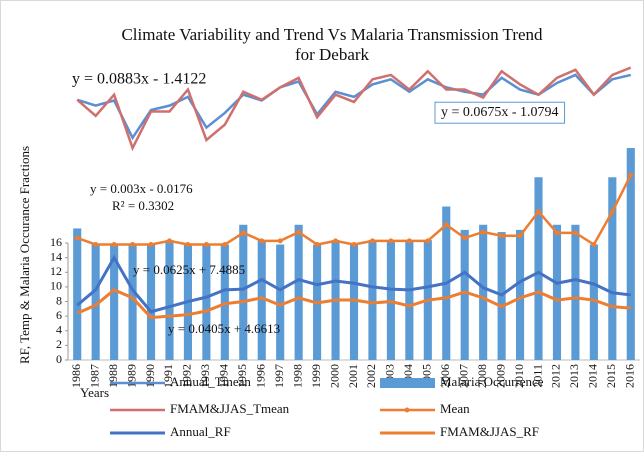  What do you see at coordinates (113, 376) in the screenshot?
I see `x-tick-label: 1988` at bounding box center [113, 376].